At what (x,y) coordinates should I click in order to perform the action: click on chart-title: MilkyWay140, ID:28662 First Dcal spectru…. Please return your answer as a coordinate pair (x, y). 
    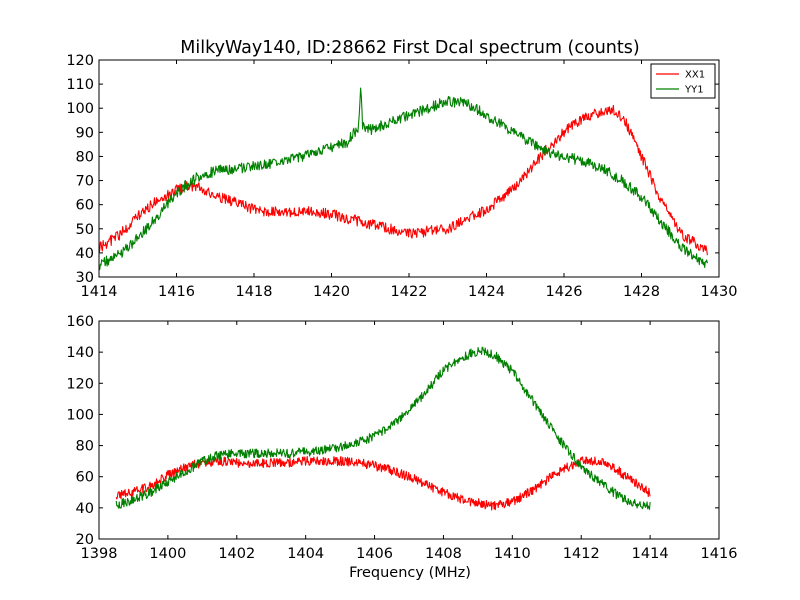
    Looking at the image, I should click on (409, 48).